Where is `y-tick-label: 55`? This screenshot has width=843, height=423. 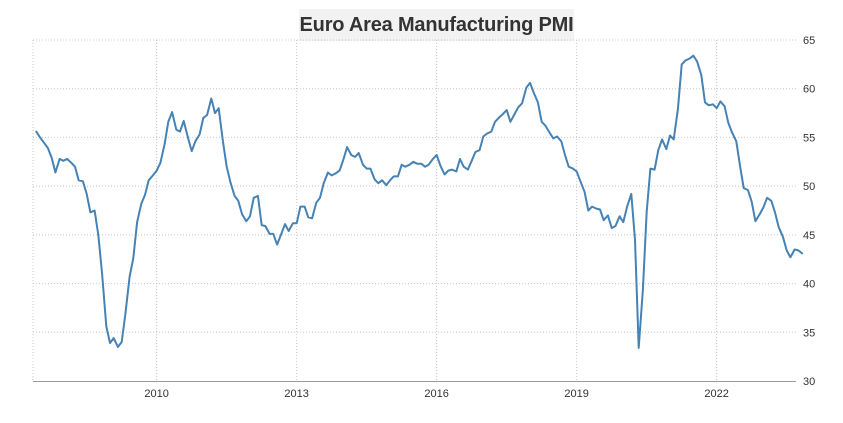 y-tick-label: 55 is located at coordinates (809, 138).